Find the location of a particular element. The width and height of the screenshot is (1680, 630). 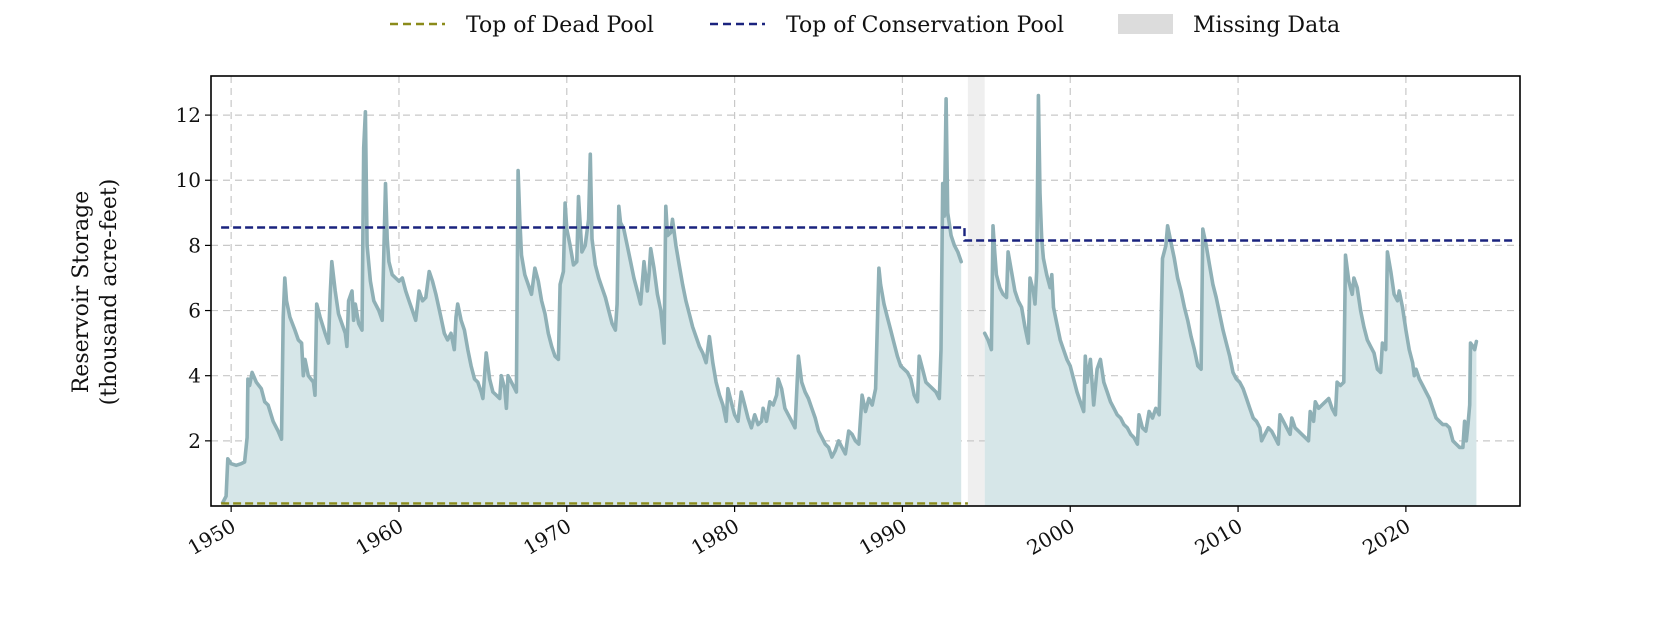

missing-data-layer is located at coordinates (976, 291).